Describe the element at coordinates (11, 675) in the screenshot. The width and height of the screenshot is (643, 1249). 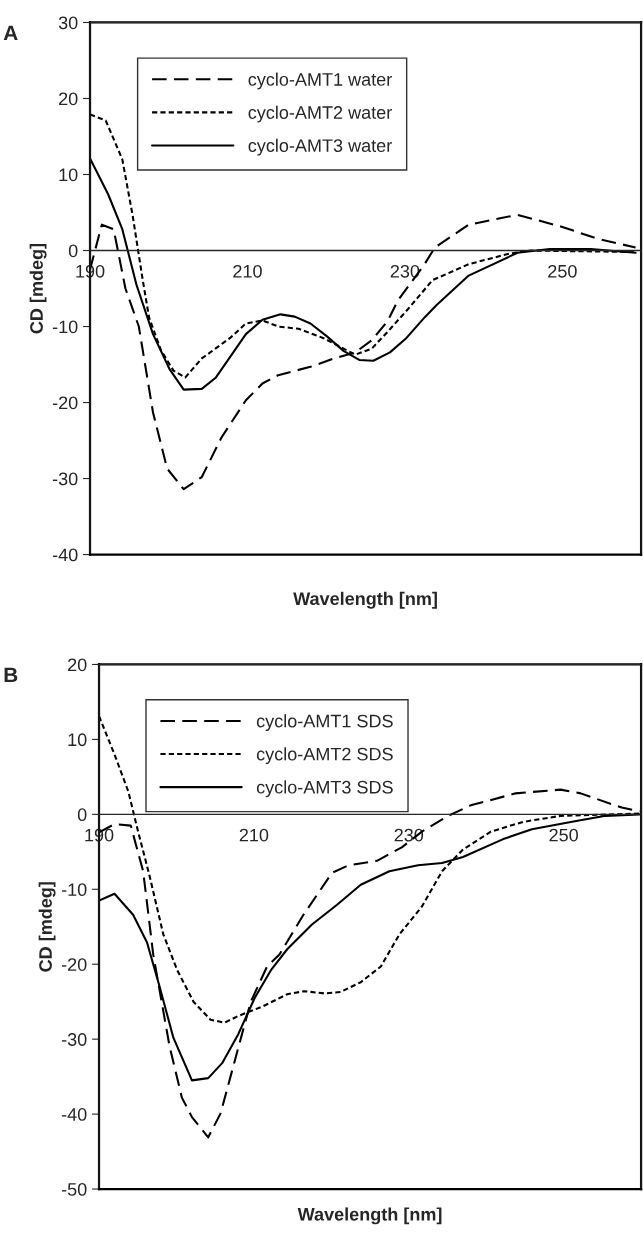
I see `text: B` at that location.